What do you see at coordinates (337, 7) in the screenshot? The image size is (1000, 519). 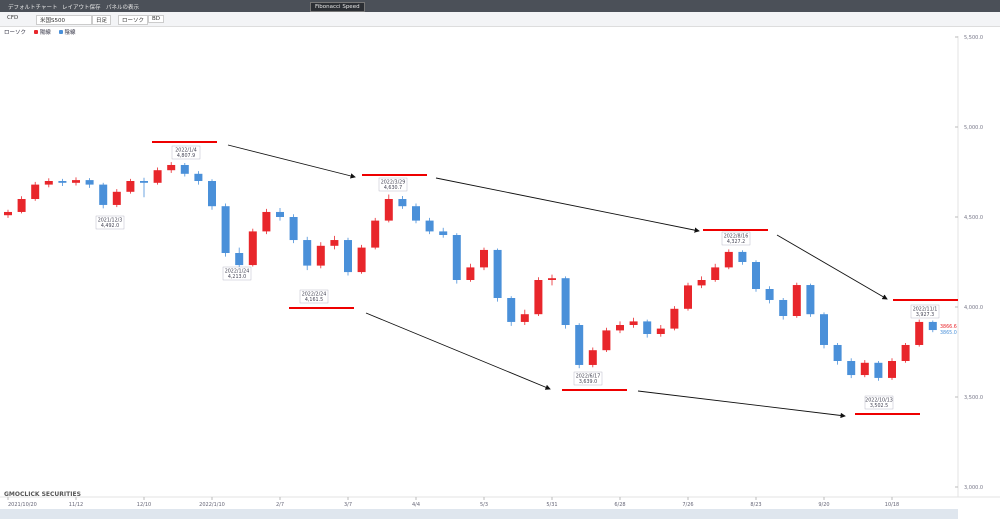 I see `tool-button: Fibonacci Speed` at bounding box center [337, 7].